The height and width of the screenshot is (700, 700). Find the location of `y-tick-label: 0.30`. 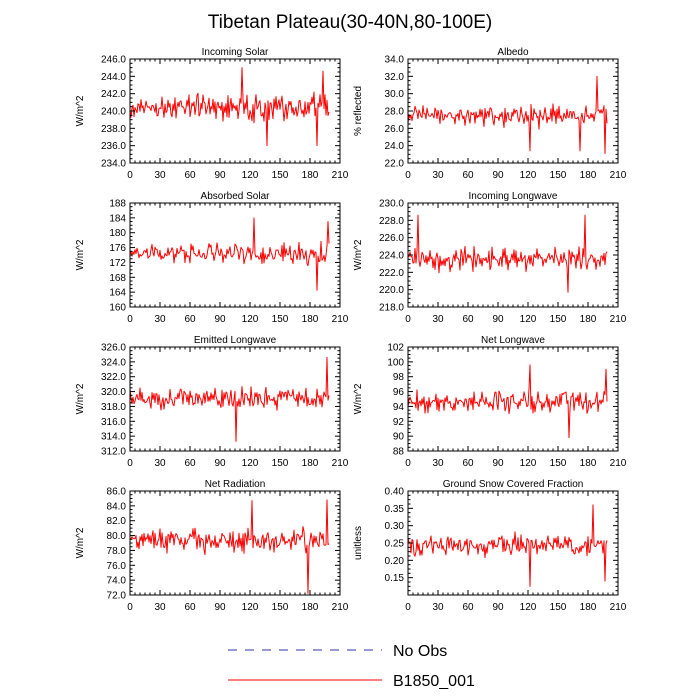

y-tick-label: 0.30 is located at coordinates (395, 526).